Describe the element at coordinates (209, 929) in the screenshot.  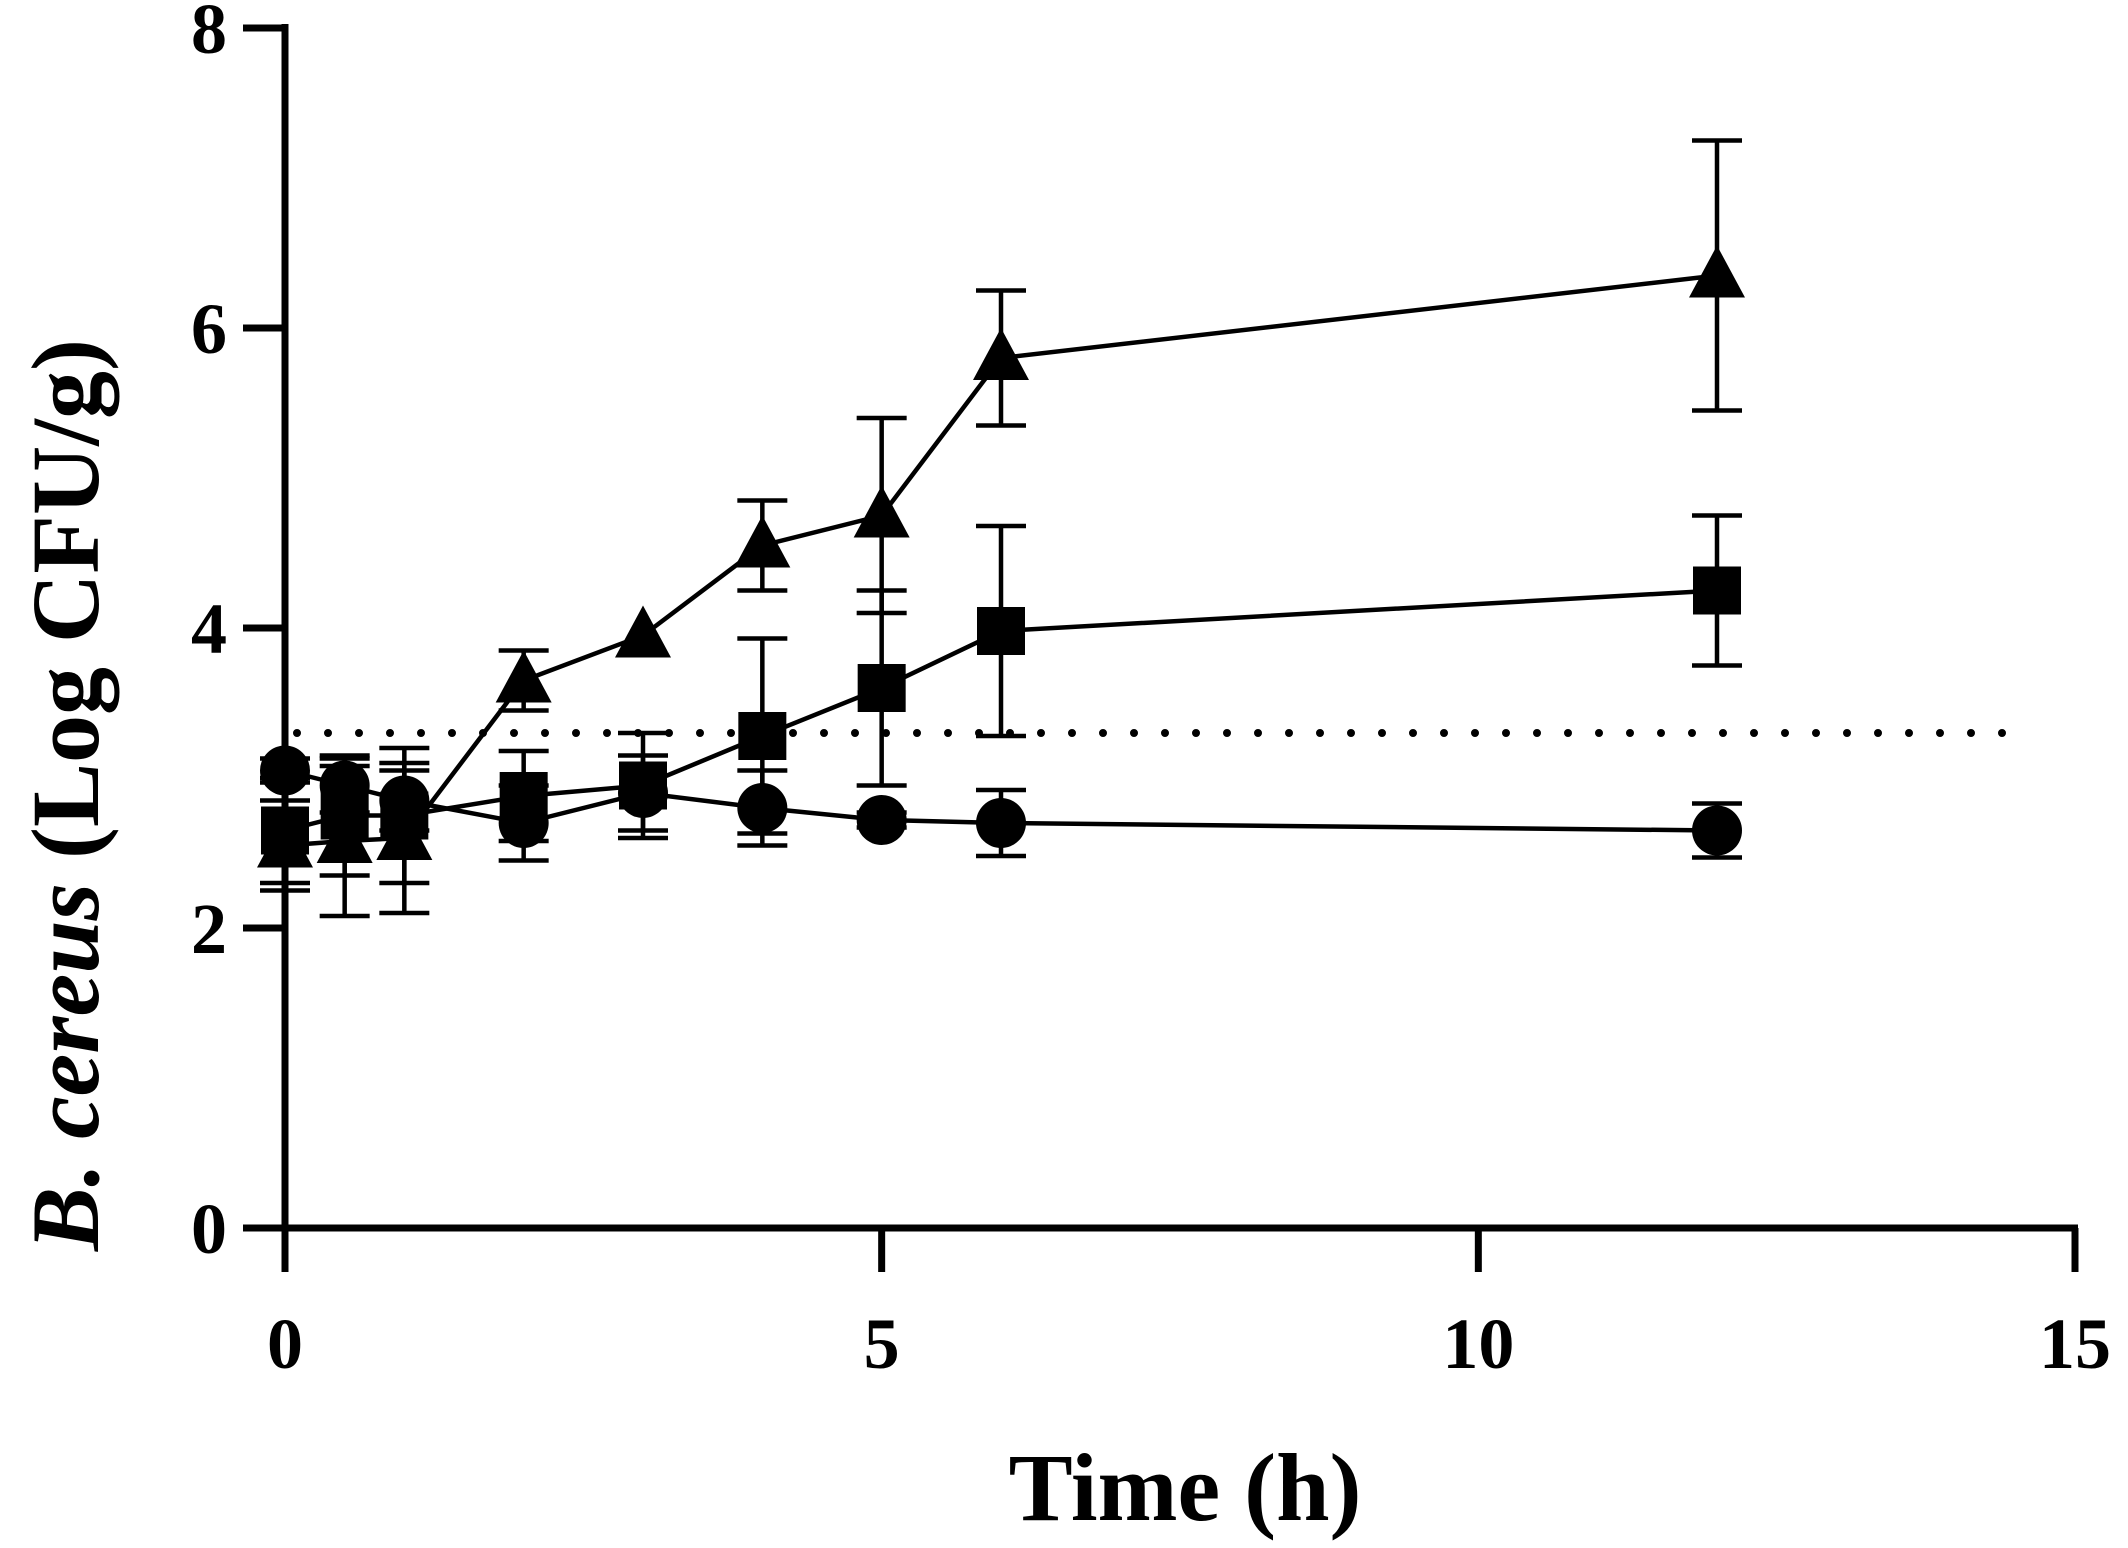
I see `y-tick-label-2: 2` at that location.